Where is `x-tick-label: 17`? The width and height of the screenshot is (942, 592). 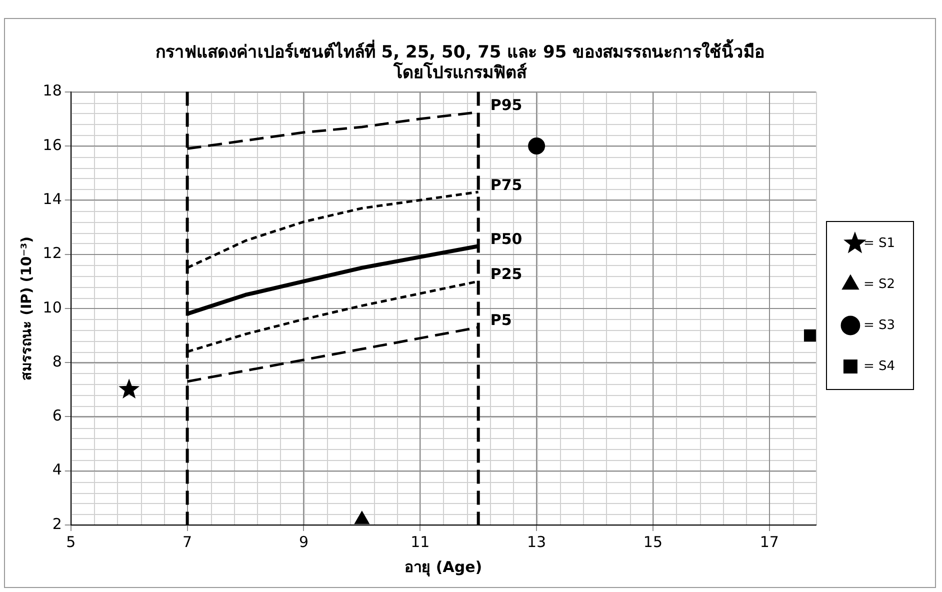 x-tick-label: 17 is located at coordinates (769, 541).